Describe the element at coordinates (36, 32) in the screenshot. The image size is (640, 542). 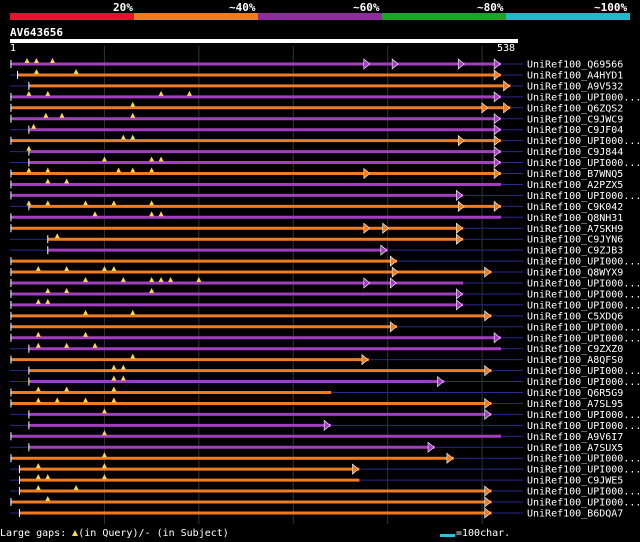
I see `query-title: AV643656` at that location.